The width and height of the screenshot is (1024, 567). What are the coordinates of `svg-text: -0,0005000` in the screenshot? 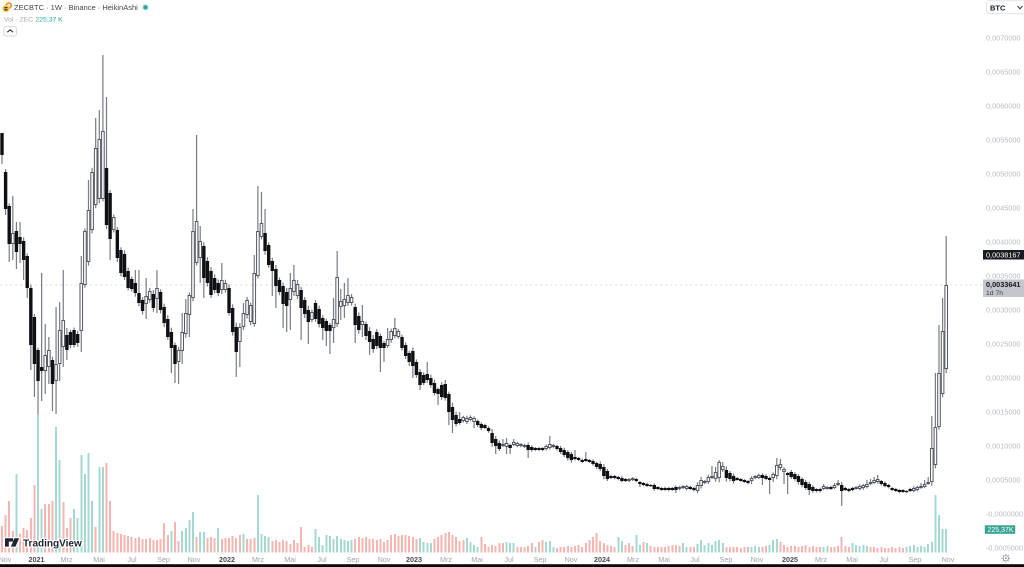 It's located at (1004, 548).